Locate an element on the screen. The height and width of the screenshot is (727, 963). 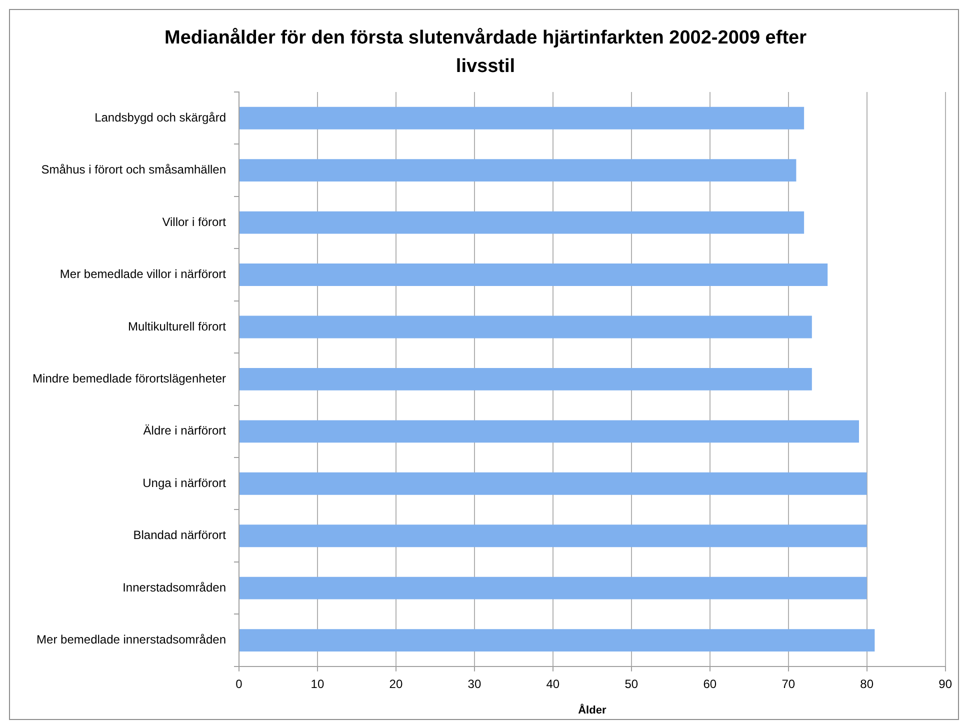
y-tick-label: Landsbygd och skärgård is located at coordinates (160, 117).